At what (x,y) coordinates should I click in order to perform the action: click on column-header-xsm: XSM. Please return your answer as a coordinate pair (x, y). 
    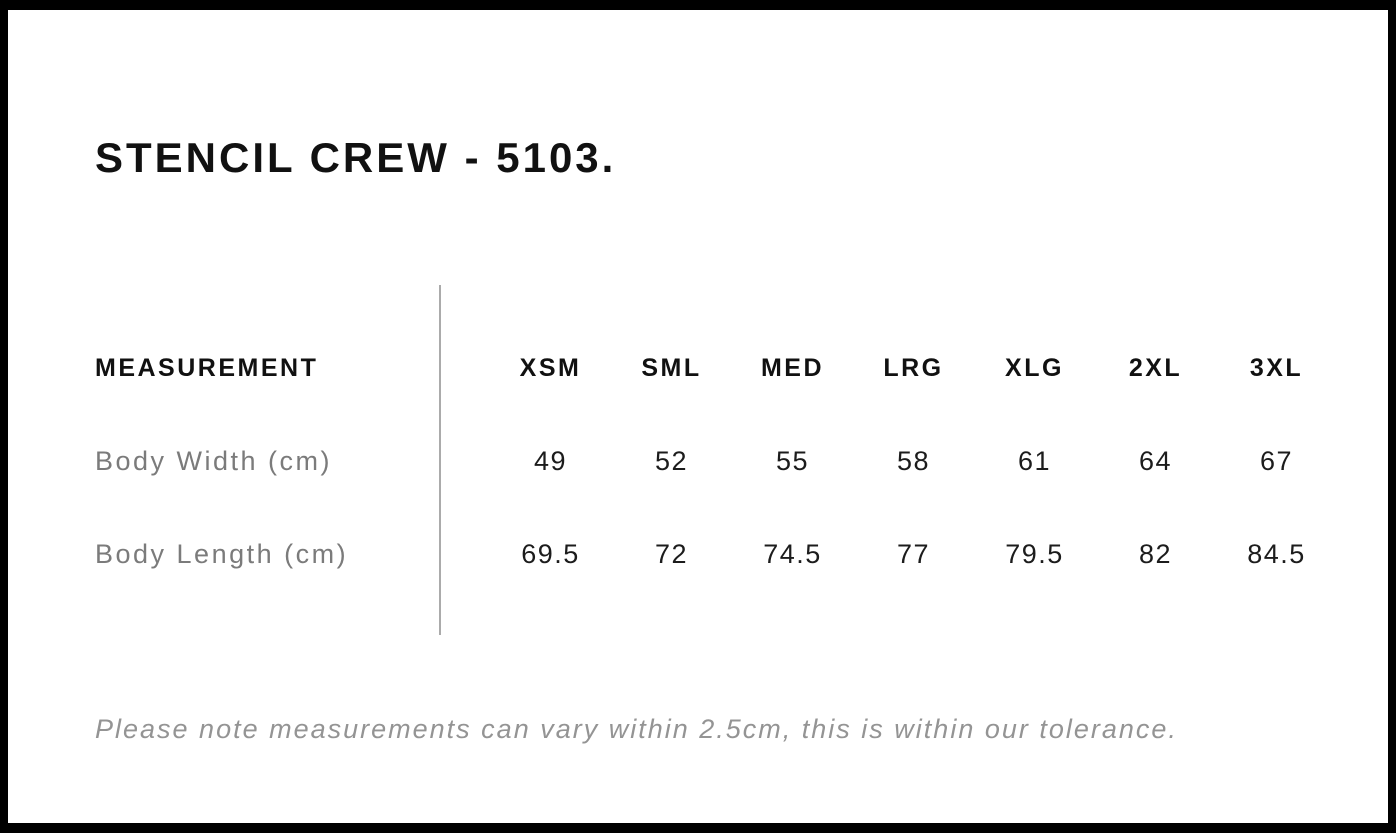
    Looking at the image, I should click on (550, 368).